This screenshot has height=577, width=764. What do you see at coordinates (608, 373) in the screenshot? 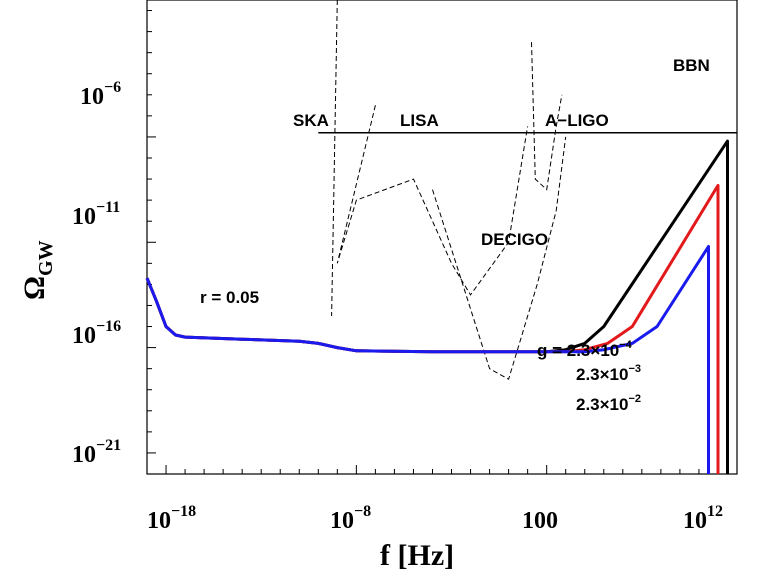
I see `g-annotation-2: 2.3×10⁻³` at bounding box center [608, 373].